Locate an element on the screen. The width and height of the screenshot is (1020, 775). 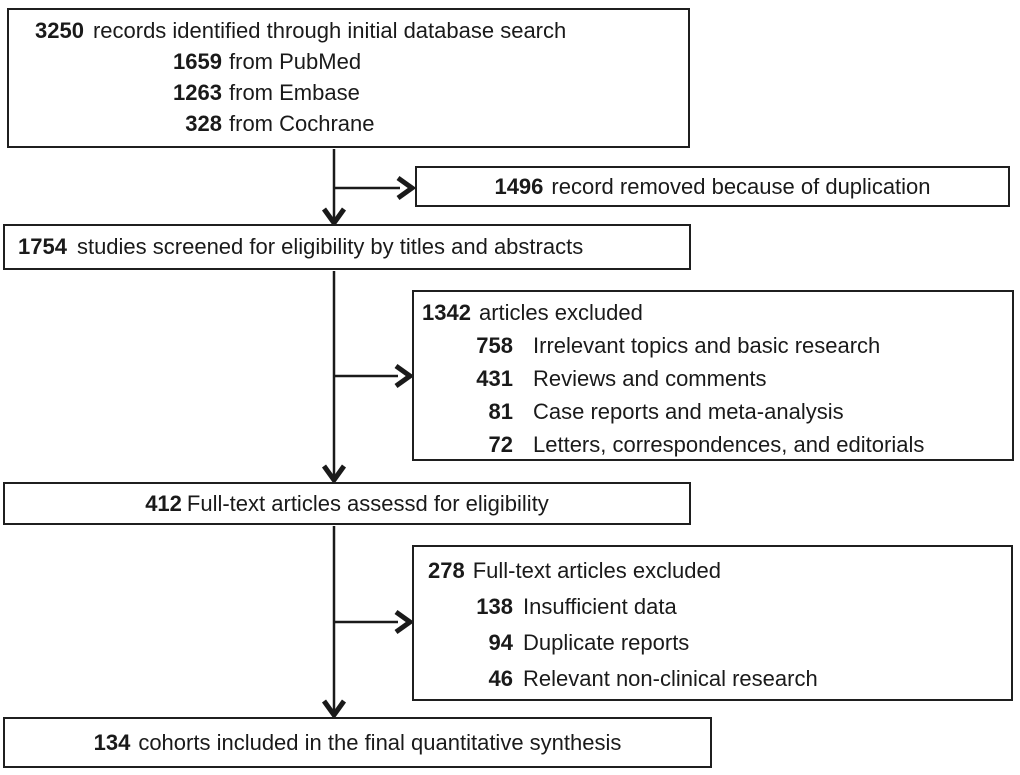
cochrane-count: 328 is located at coordinates (203, 123).